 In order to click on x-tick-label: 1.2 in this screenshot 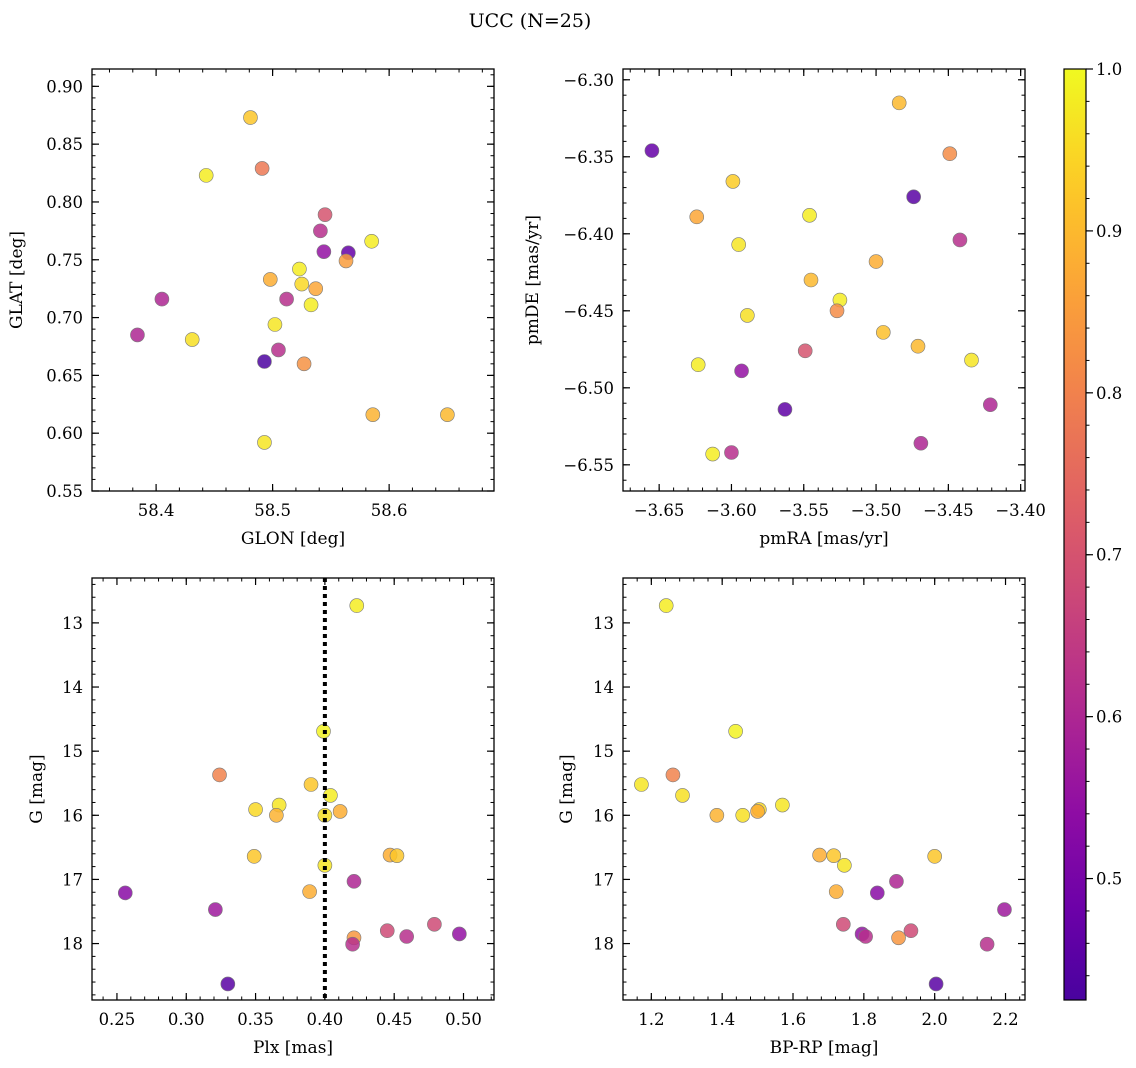, I will do `click(651, 1019)`.